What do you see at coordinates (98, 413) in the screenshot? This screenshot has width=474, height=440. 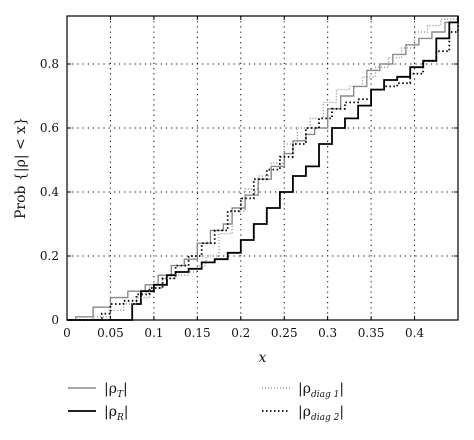 I see `legend-item-2: |ρR|` at bounding box center [98, 413].